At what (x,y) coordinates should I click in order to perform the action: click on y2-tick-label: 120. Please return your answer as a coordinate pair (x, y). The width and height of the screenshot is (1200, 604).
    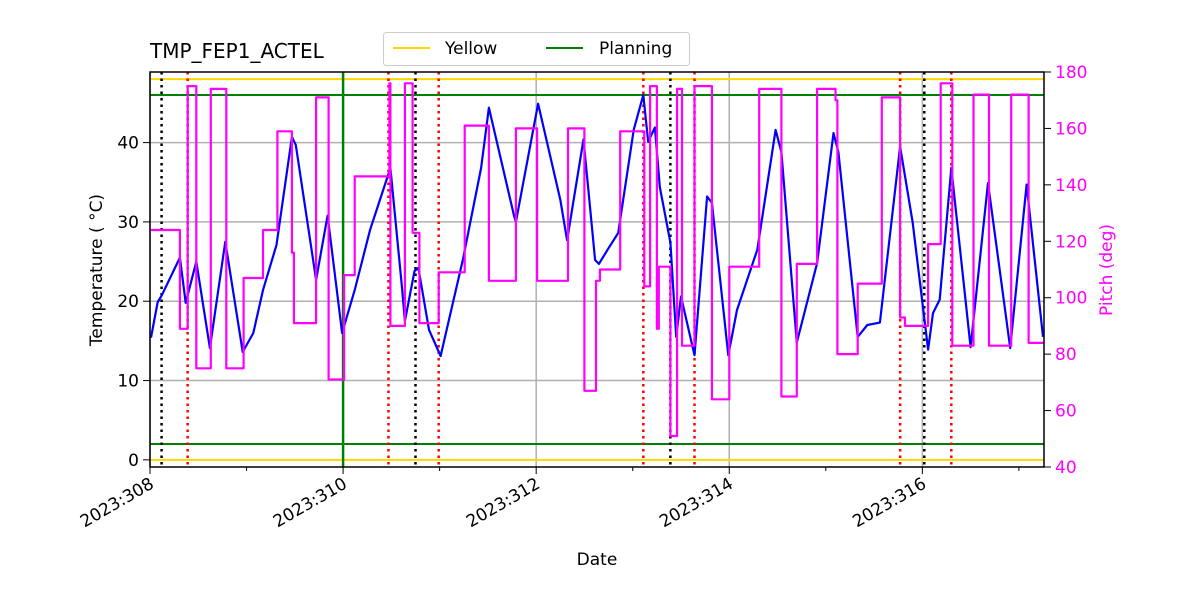
    Looking at the image, I should click on (1071, 242).